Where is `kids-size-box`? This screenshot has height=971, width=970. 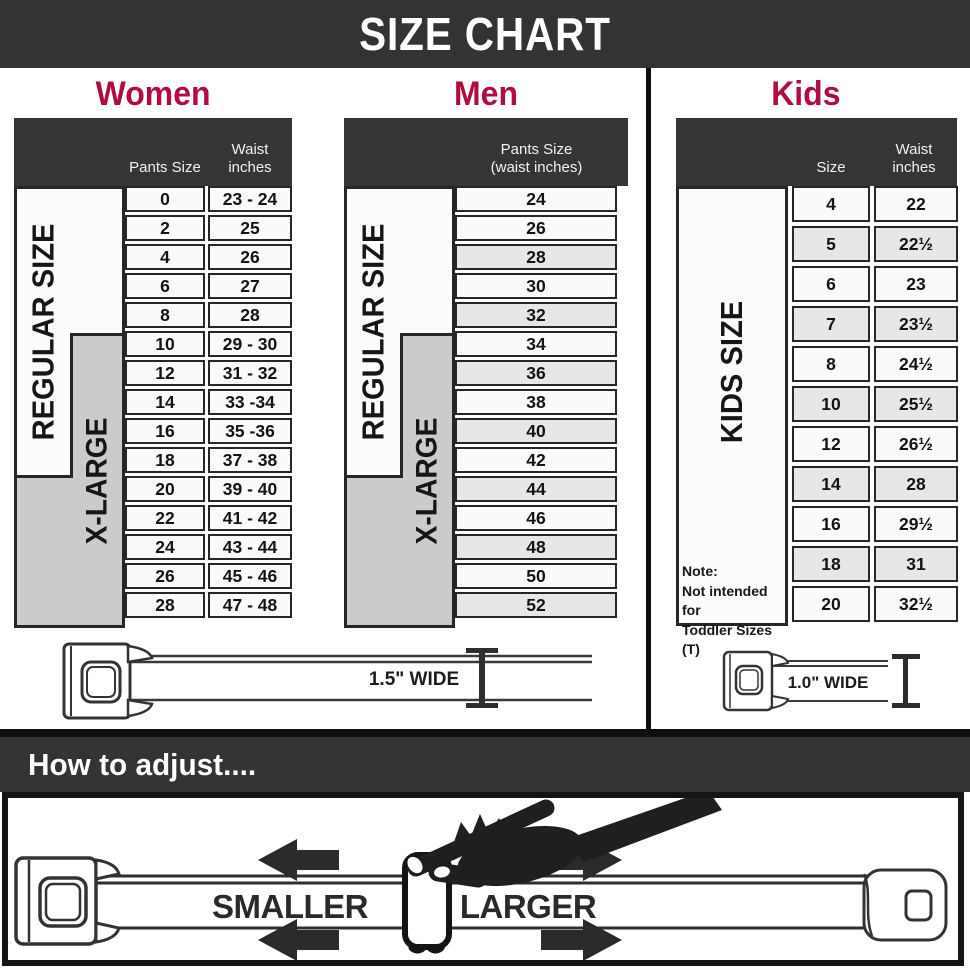 kids-size-box is located at coordinates (732, 406).